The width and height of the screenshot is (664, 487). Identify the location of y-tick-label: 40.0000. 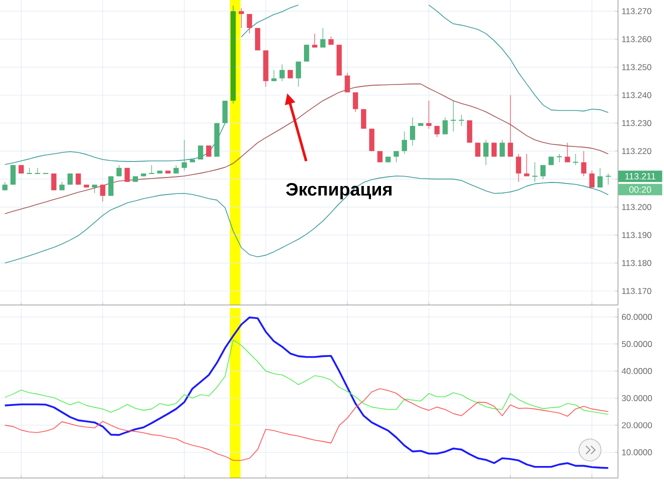
(637, 371).